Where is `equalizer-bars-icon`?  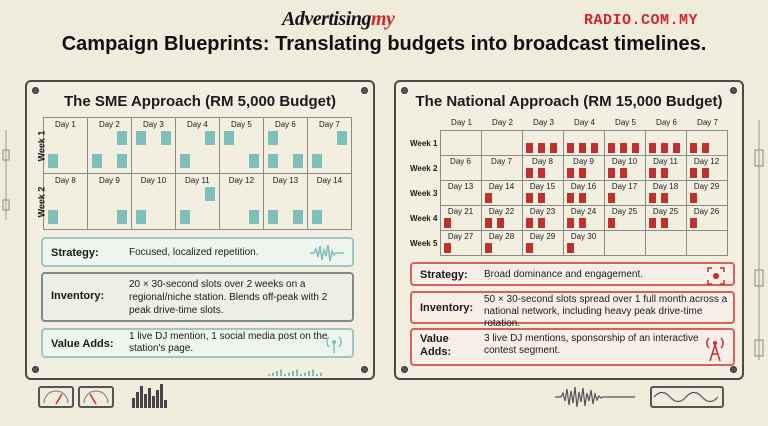
equalizer-bars-icon is located at coordinates (162, 397).